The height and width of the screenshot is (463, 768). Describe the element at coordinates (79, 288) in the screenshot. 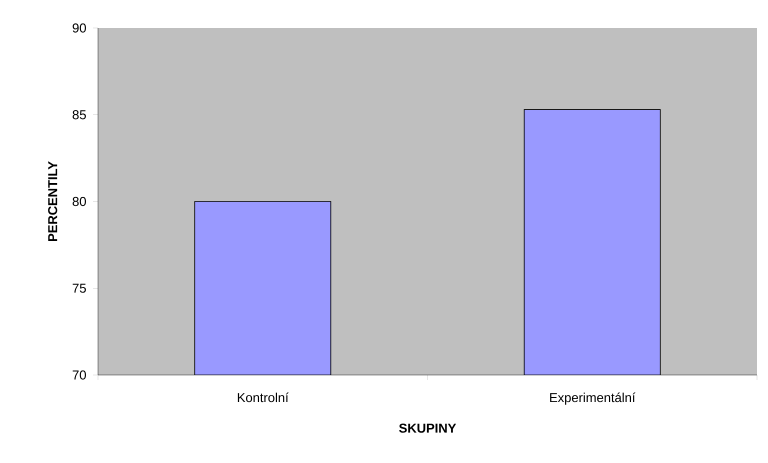

I see `y-tick-label: 75` at that location.